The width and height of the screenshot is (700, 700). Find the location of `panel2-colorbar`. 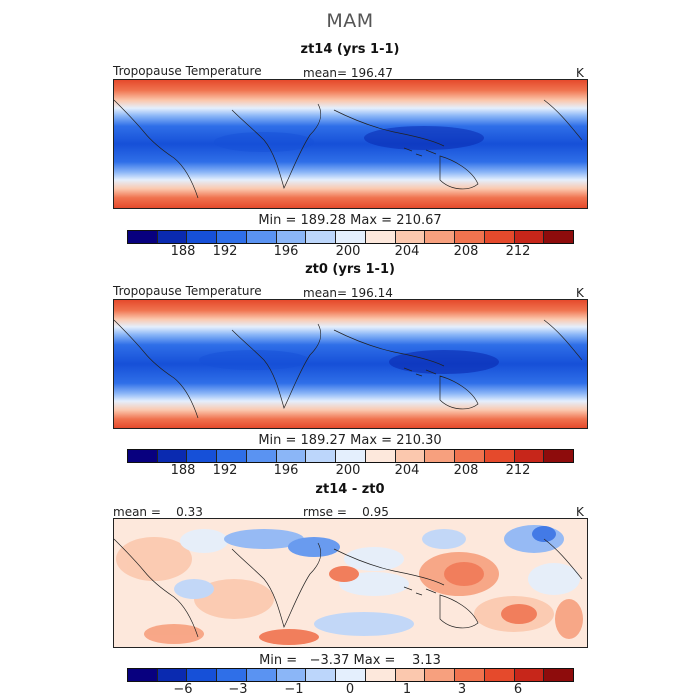

panel2-colorbar is located at coordinates (350, 456).